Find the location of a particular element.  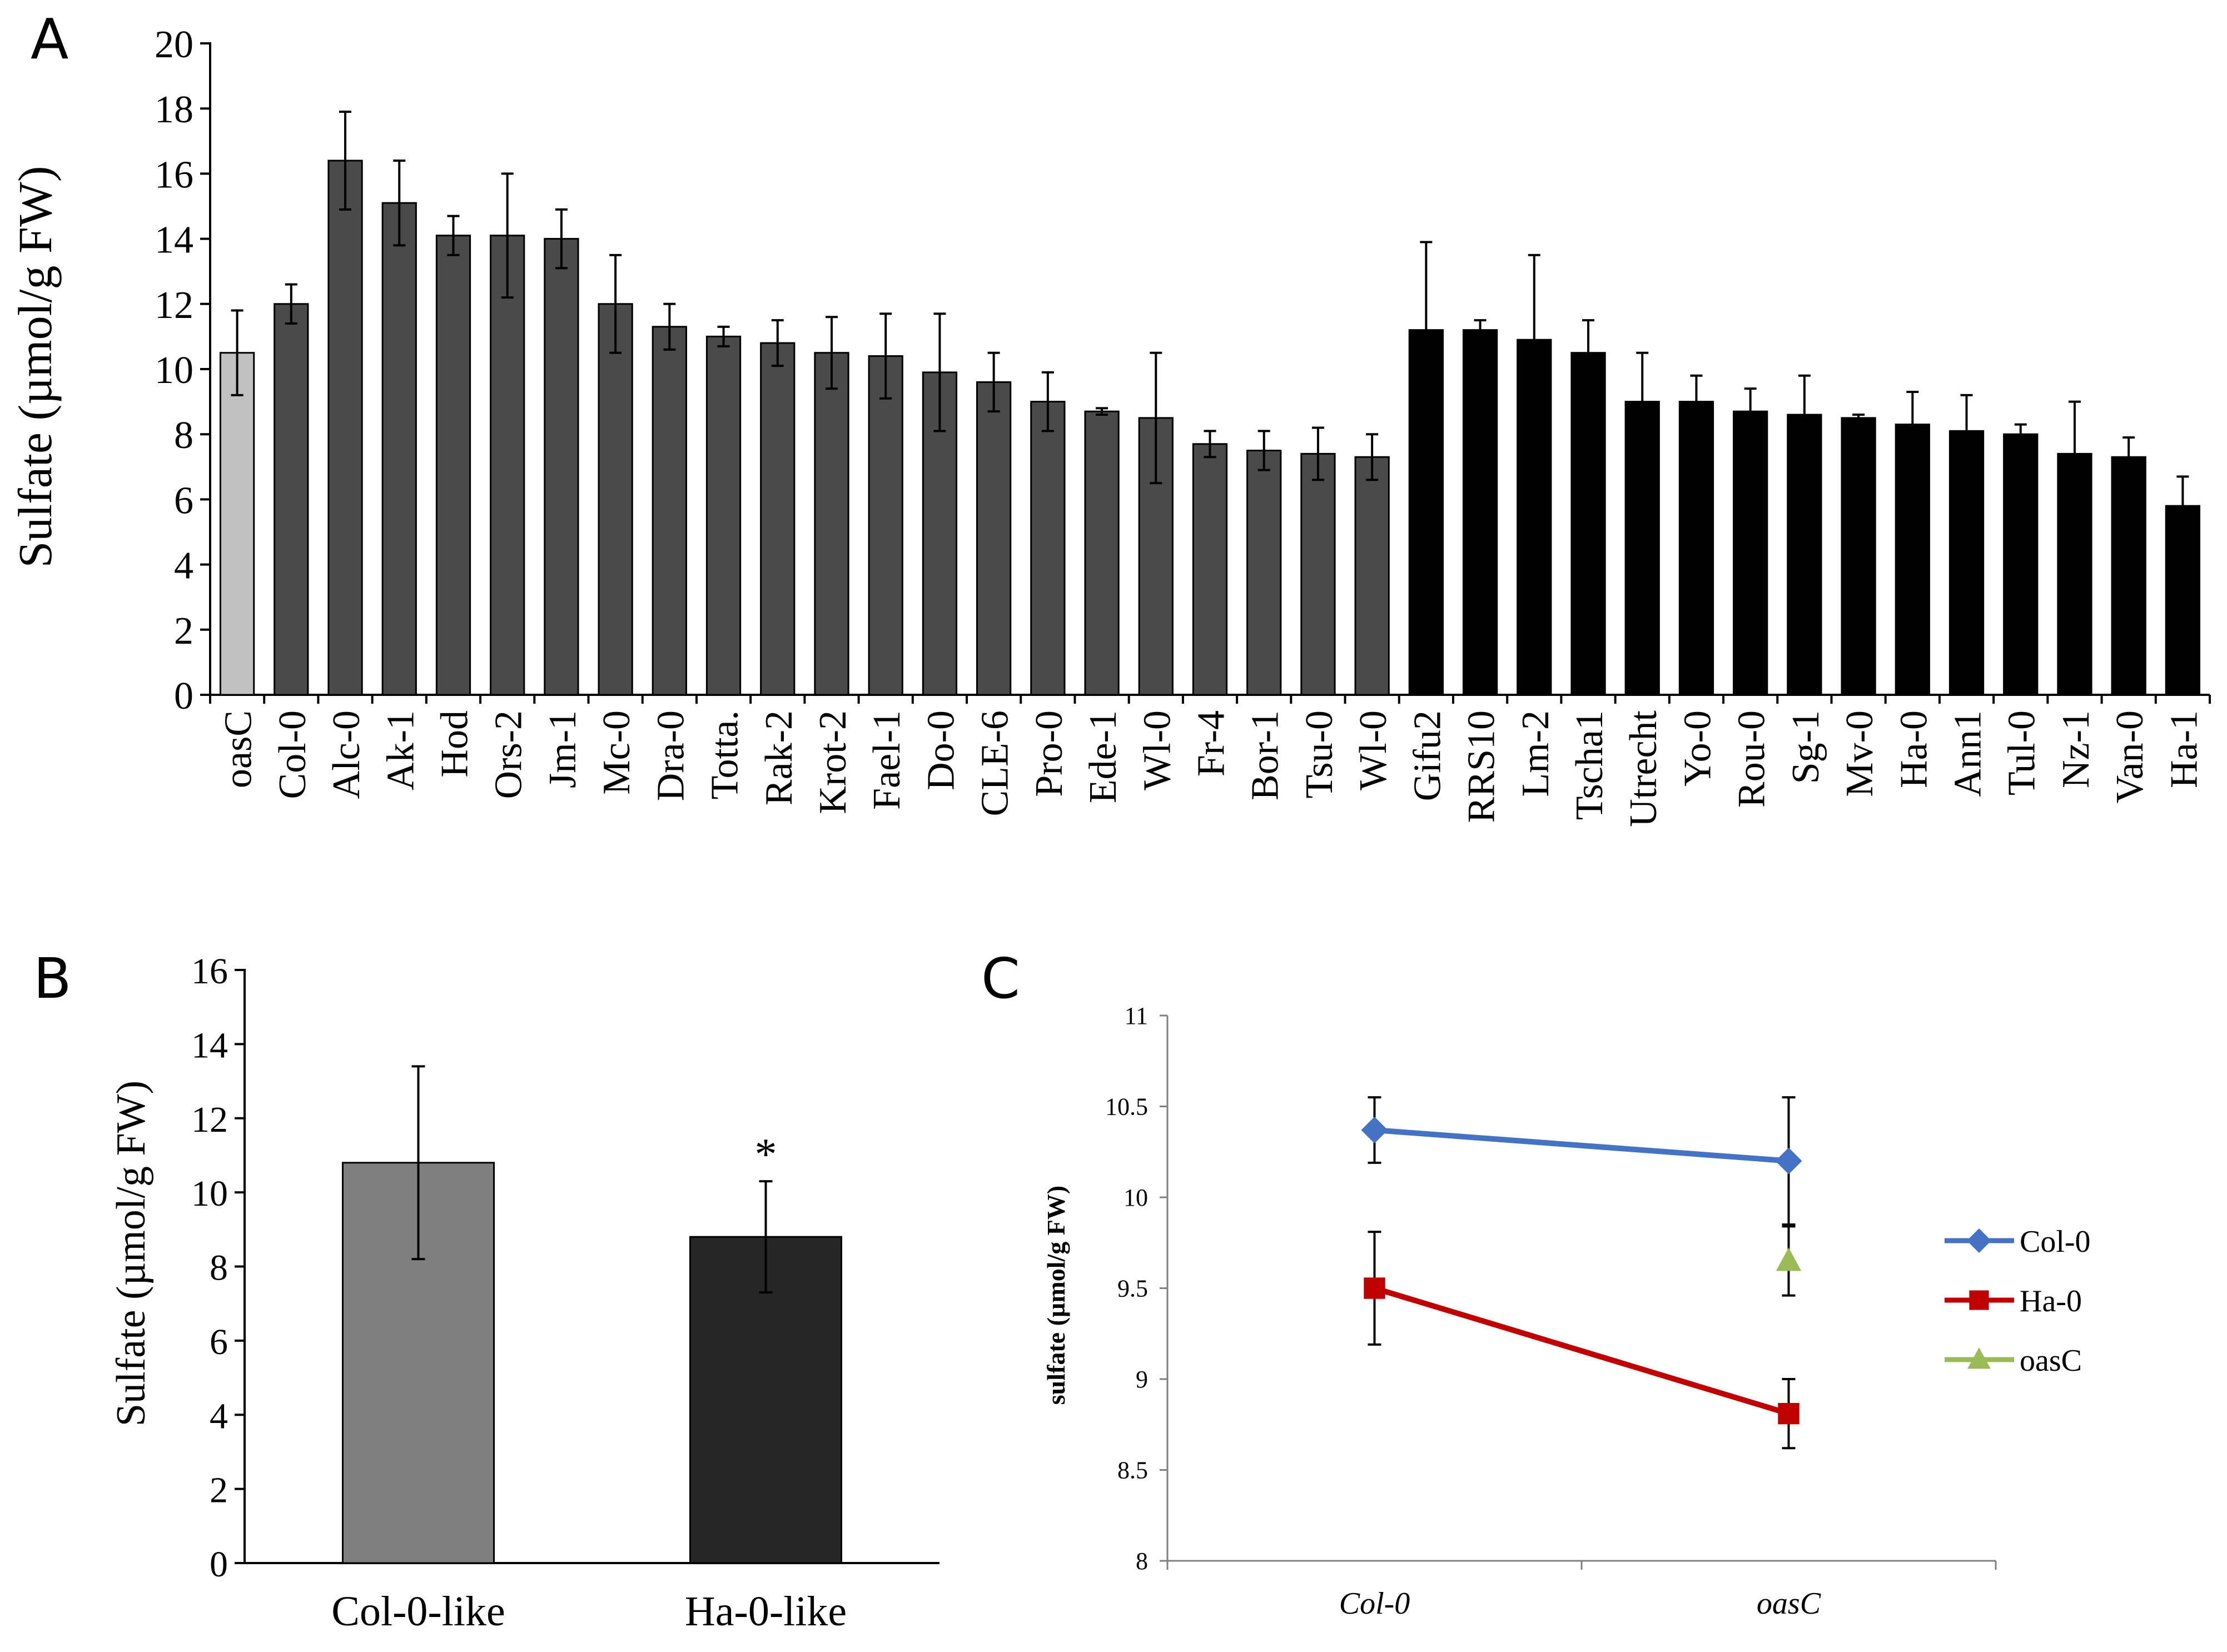

panel-a-x-tick-label: Mc-0 is located at coordinates (616, 752).